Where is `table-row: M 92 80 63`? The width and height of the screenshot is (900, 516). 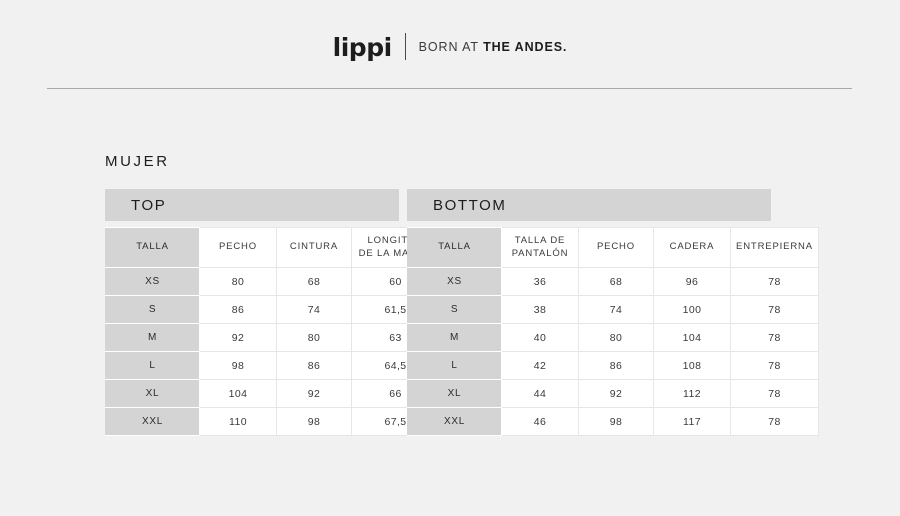 table-row: M 92 80 63 is located at coordinates (272, 337).